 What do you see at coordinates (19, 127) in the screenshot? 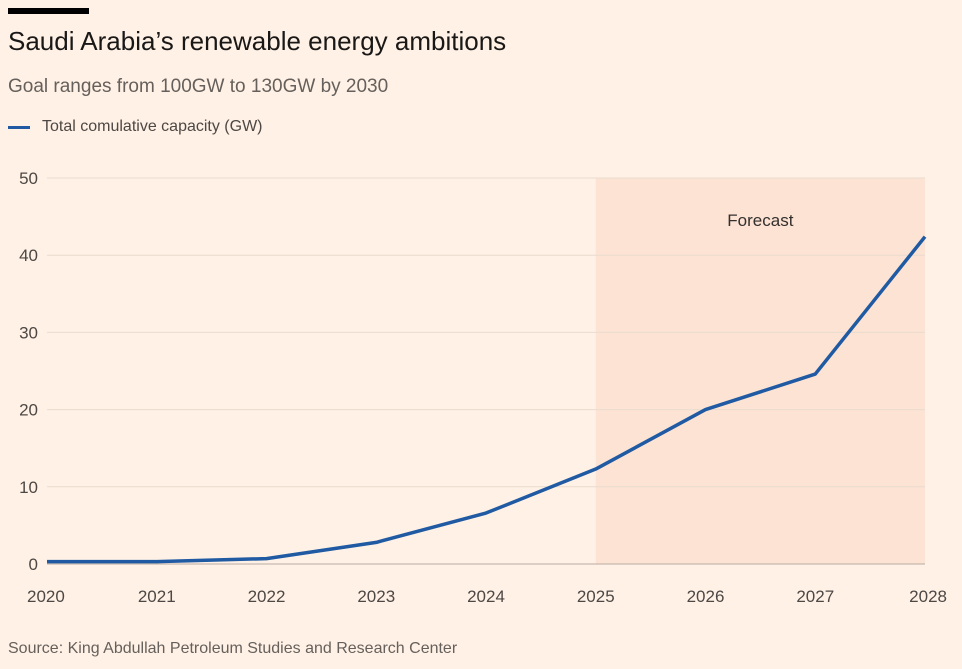
I see `legend-swatch` at bounding box center [19, 127].